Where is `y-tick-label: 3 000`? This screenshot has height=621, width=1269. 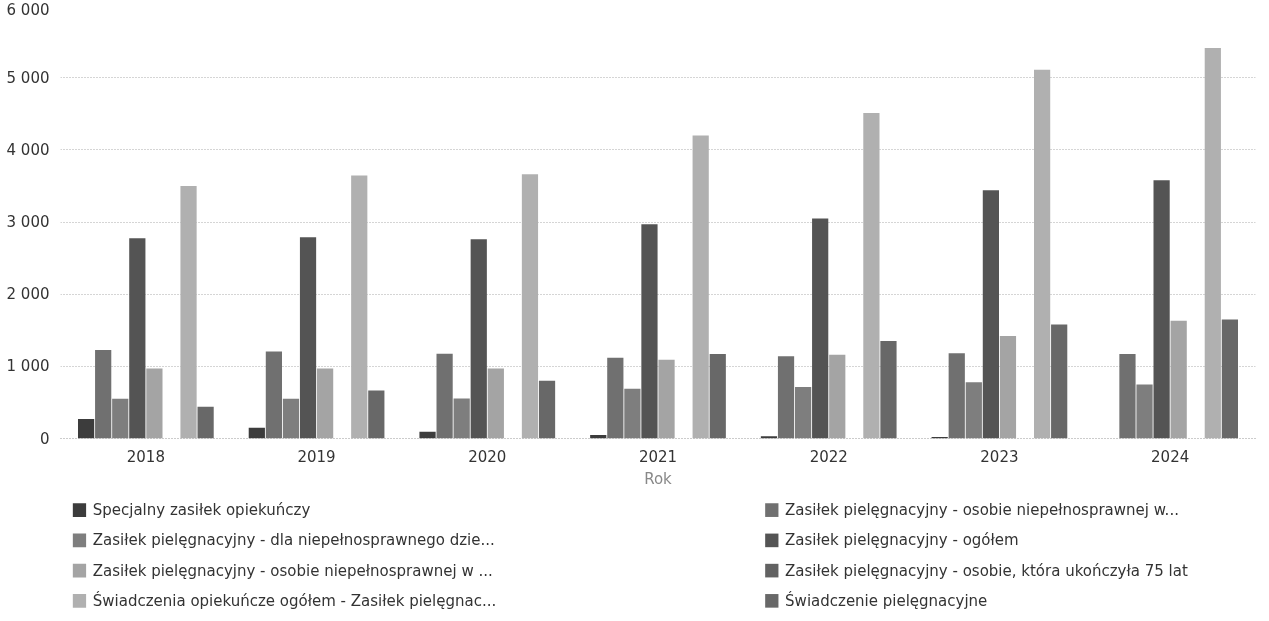
y-tick-label: 3 000 is located at coordinates (28, 222).